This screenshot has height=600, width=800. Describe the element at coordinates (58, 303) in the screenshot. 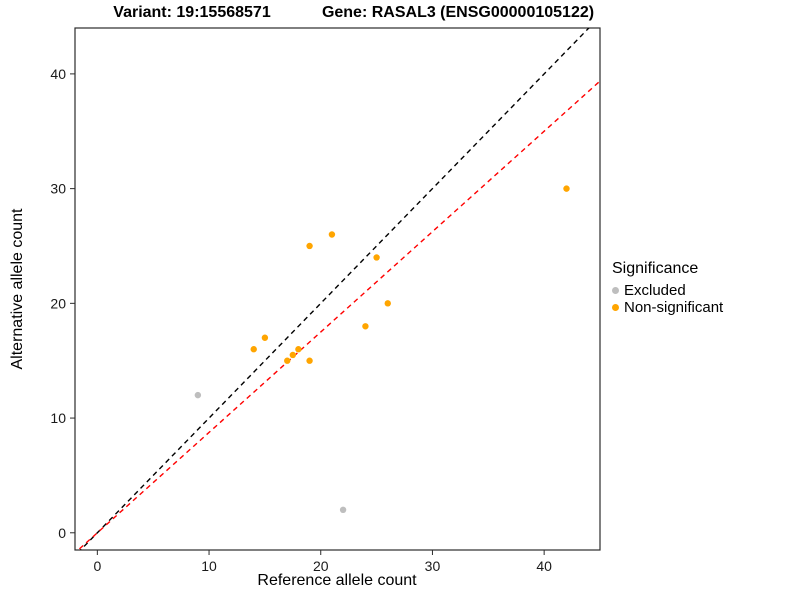

I see `y-tick-label: 20` at that location.